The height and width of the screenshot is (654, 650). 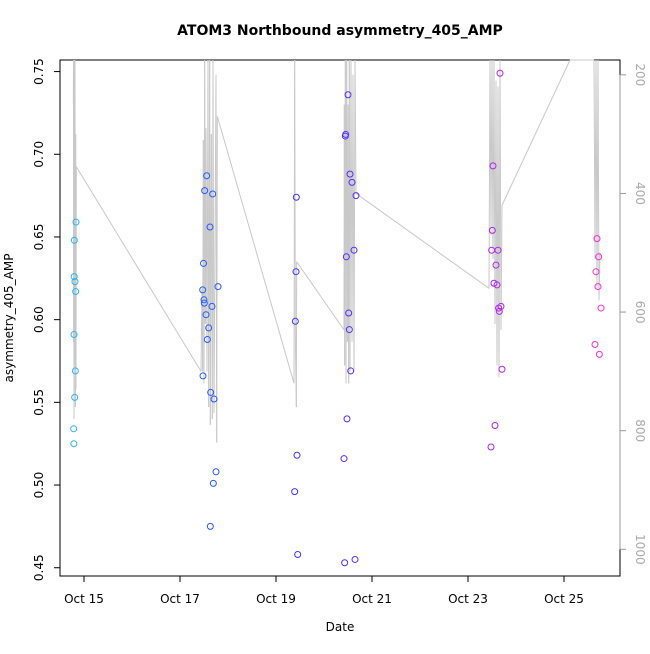 I want to click on y-tick-label: 0.50, so click(x=39, y=485).